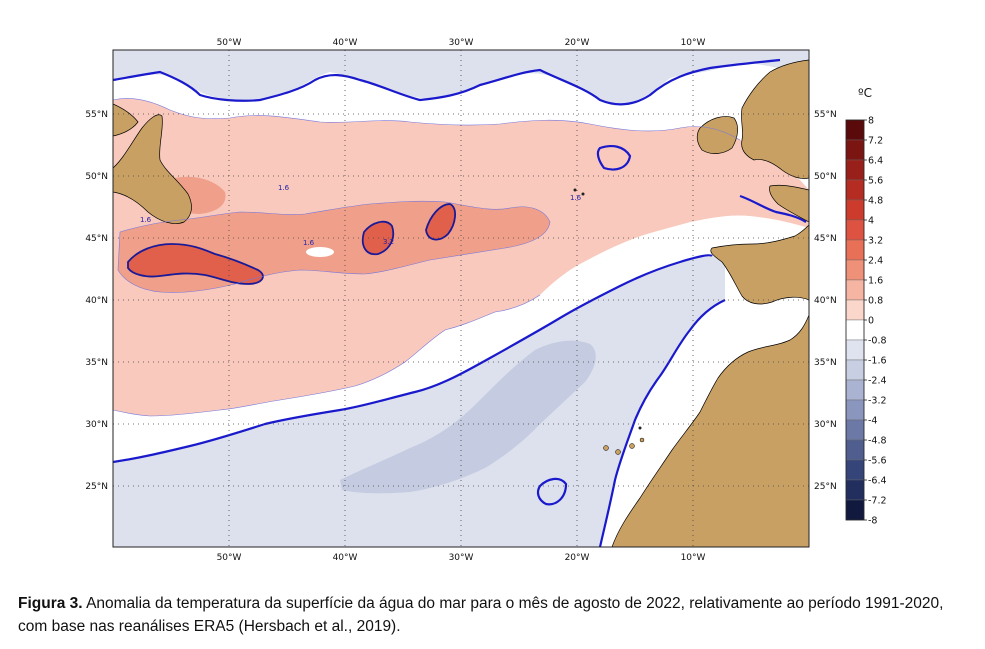  I want to click on colorbar-label: 0.8, so click(875, 301).